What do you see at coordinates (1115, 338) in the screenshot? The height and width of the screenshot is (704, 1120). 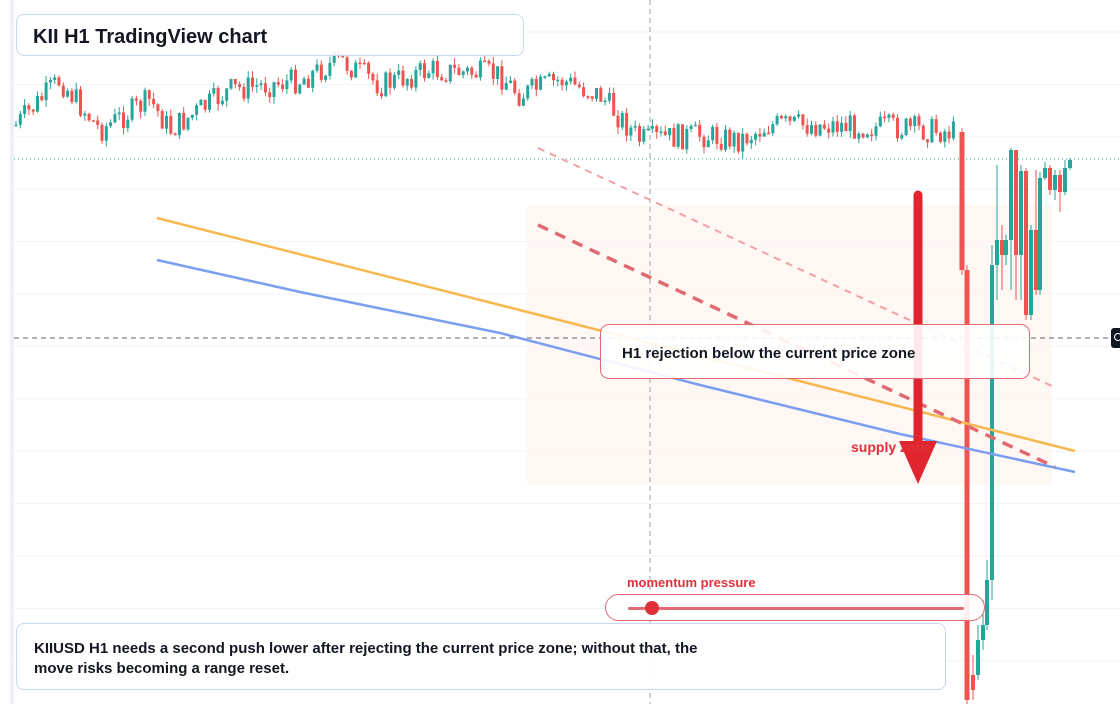 I see `price-scale-marker` at bounding box center [1115, 338].